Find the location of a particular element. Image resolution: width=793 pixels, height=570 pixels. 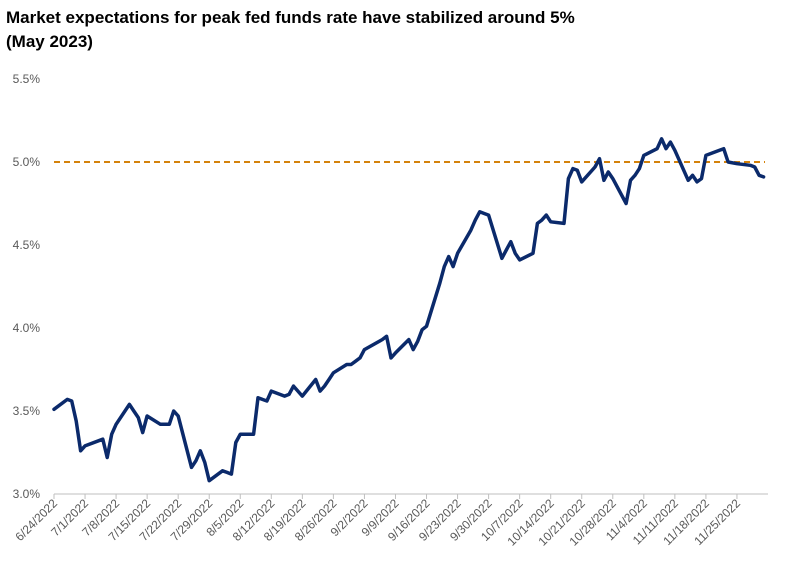

y-tick-label: 3.0% is located at coordinates (27, 494).